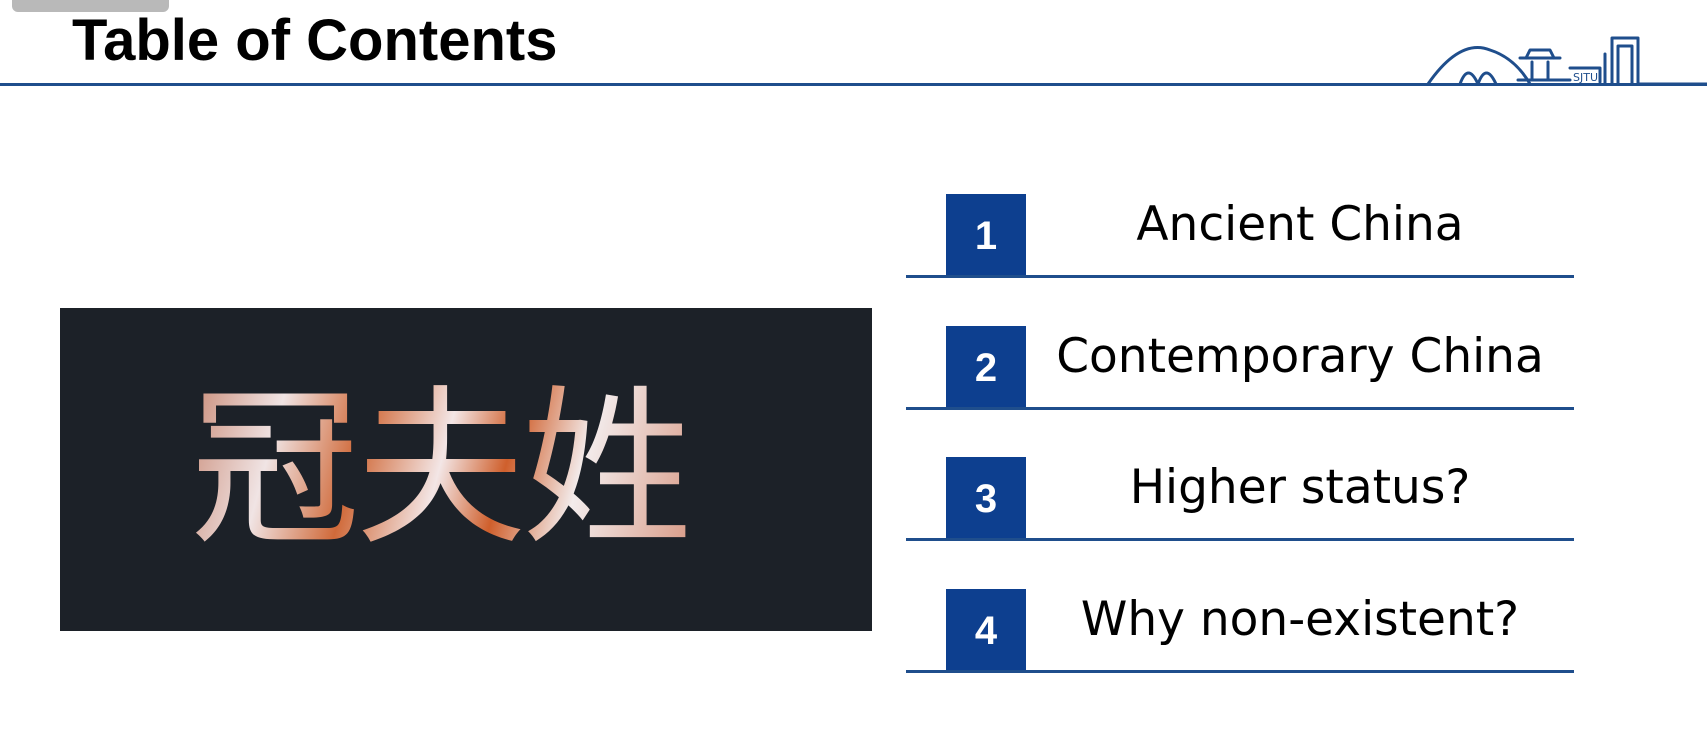 The width and height of the screenshot is (1707, 732). I want to click on page-title: Table of Contents, so click(315, 40).